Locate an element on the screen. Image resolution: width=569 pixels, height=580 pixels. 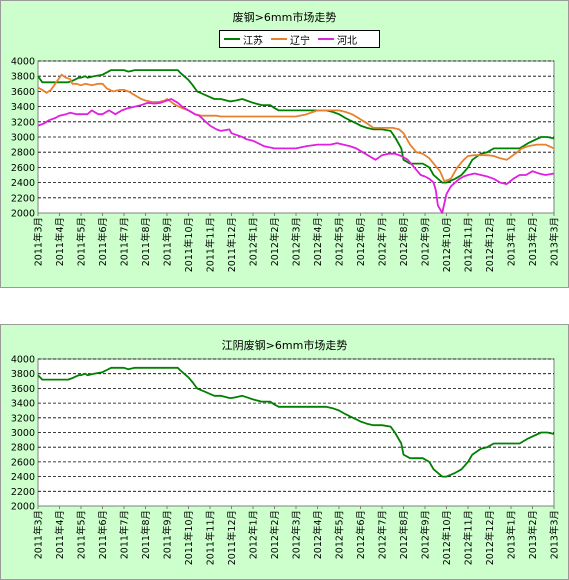
legend-item: 江苏 is located at coordinates (243, 39).